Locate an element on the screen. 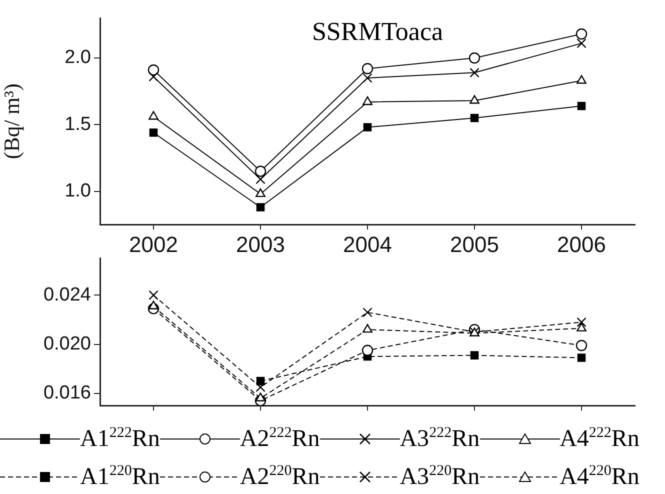 This screenshot has width=665, height=494. legend-label: A2$^{222}$Rn is located at coordinates (280, 439).